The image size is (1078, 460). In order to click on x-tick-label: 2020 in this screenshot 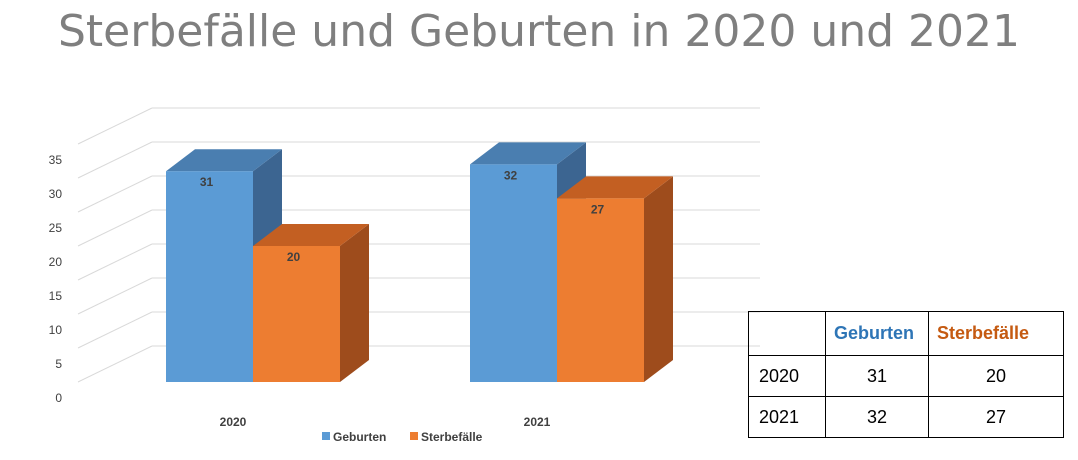, I will do `click(233, 422)`.